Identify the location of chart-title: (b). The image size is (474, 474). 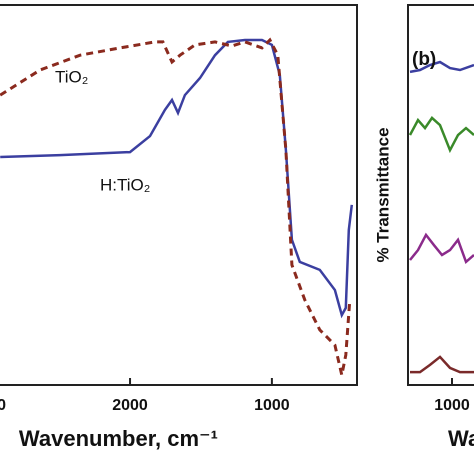
(424, 59).